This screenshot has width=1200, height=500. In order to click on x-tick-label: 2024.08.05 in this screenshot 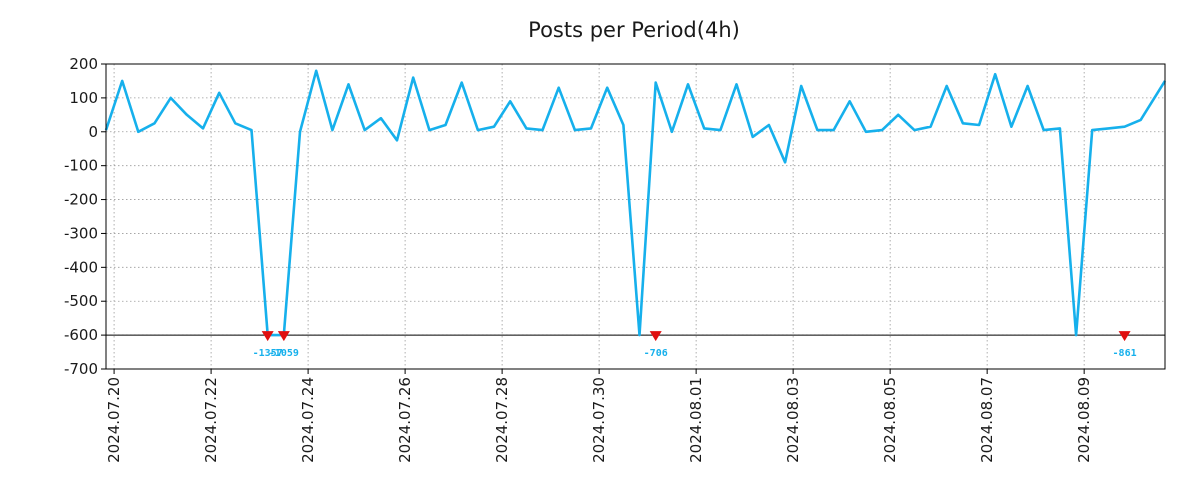, I will do `click(890, 420)`.